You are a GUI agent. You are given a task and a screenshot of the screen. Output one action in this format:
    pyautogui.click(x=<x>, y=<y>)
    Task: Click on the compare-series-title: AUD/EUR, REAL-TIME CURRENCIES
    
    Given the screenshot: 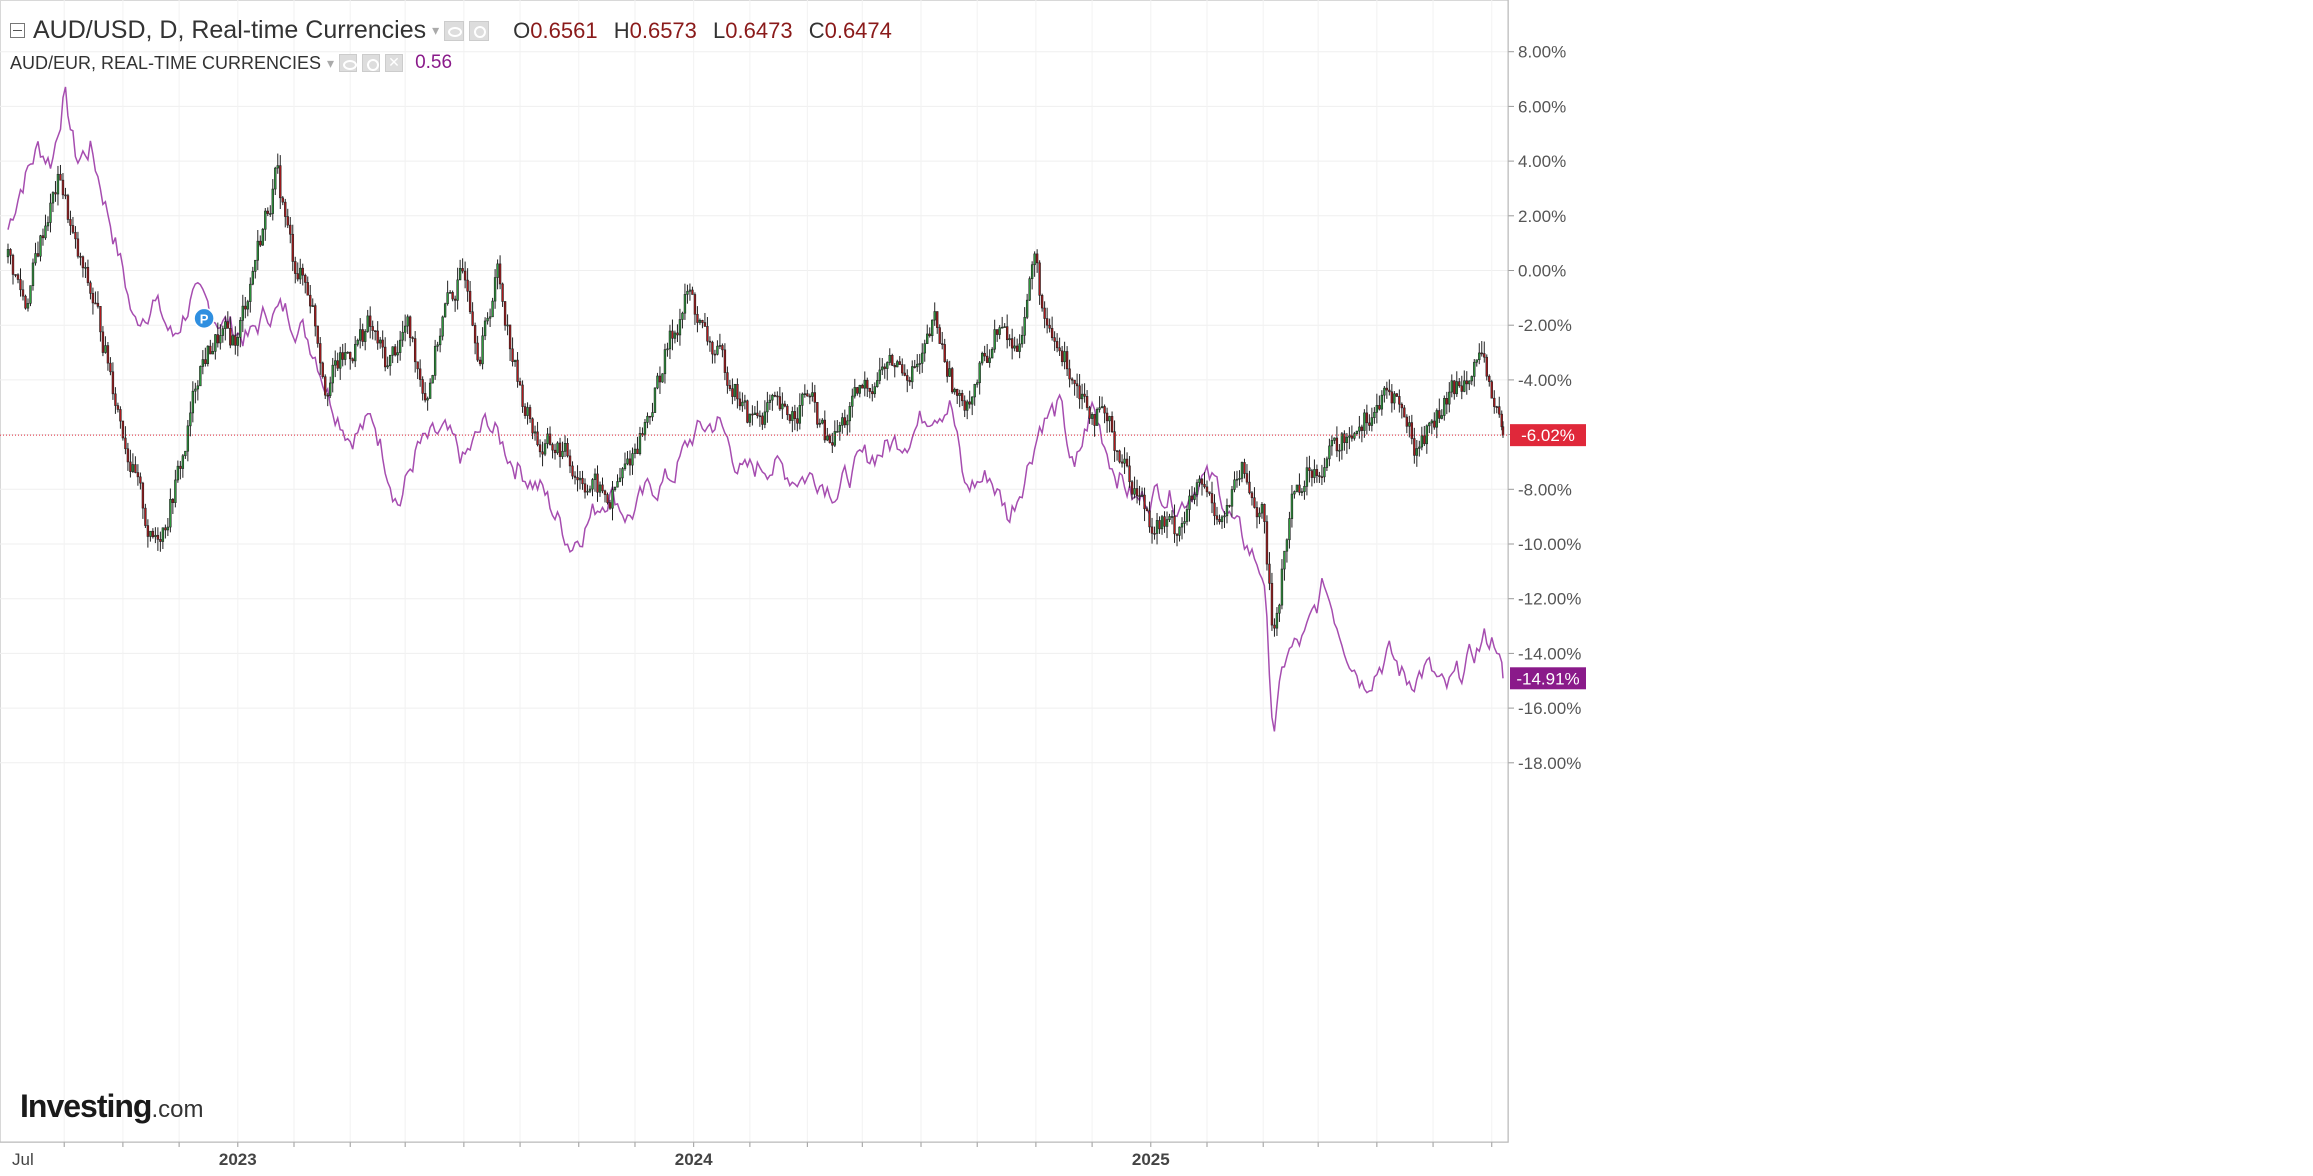 What is the action you would take?
    pyautogui.click(x=166, y=62)
    